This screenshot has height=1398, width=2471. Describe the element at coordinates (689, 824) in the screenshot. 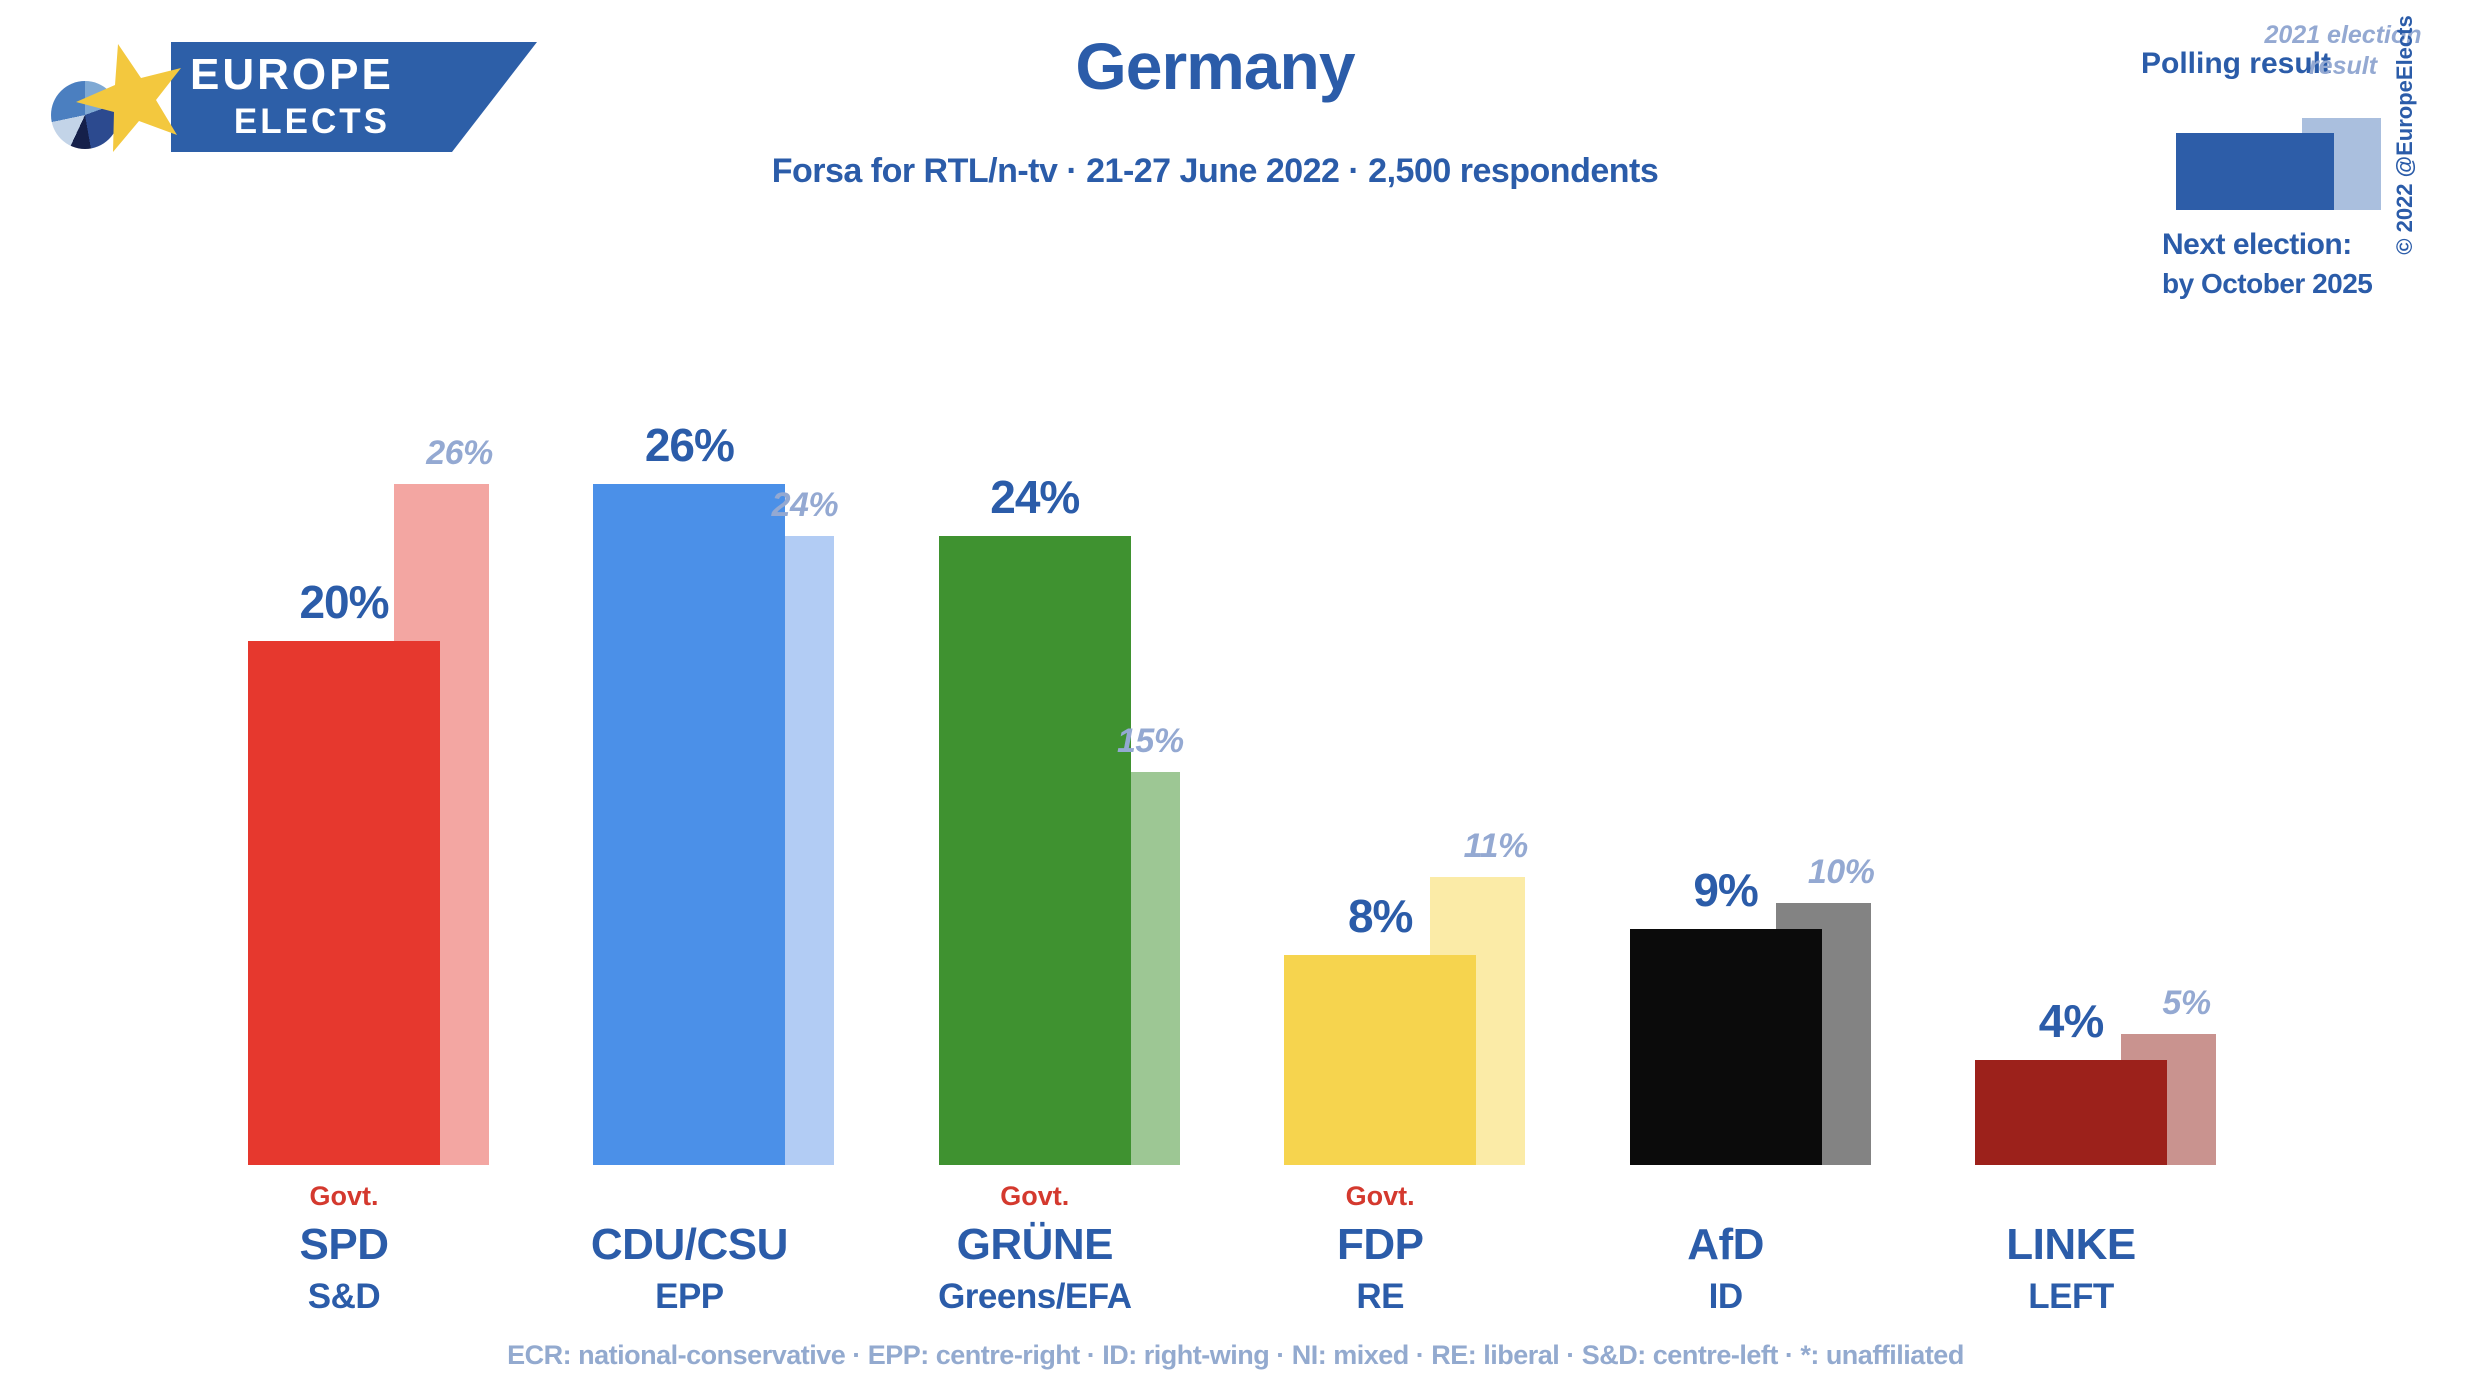

I see `polling-bar-CDU/CSU` at that location.